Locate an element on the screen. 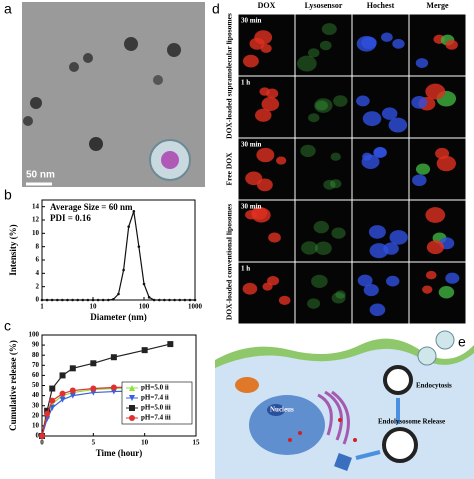  mitochondrion is located at coordinates (247, 385).